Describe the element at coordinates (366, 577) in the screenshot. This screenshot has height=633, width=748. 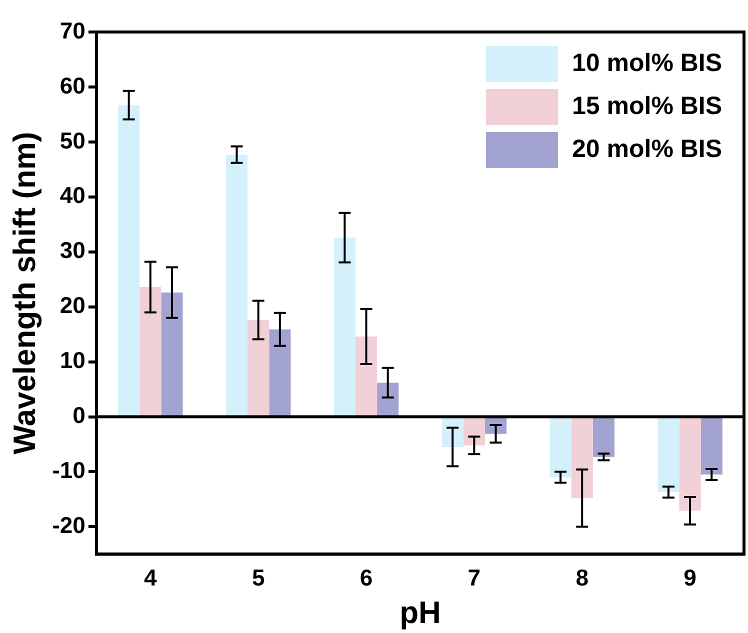
I see `x-tick-label: 6` at that location.